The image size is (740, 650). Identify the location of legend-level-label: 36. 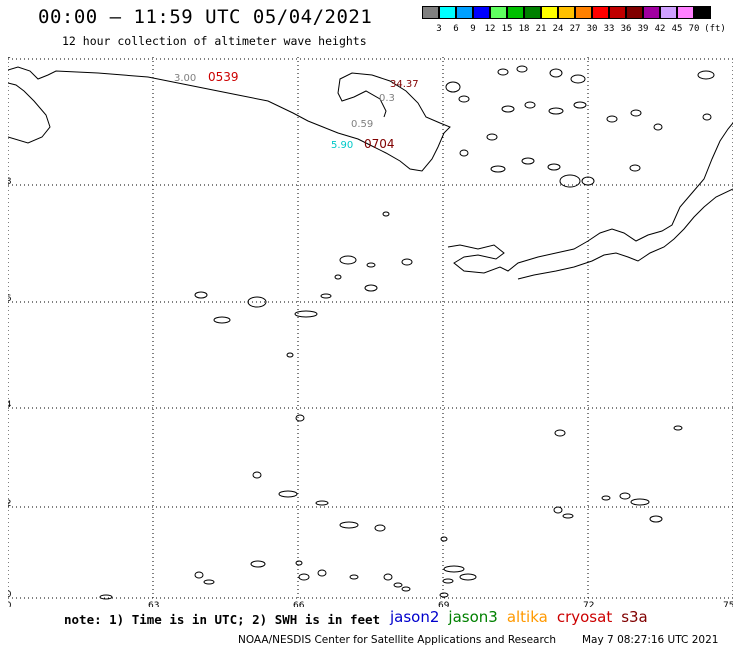
(626, 29).